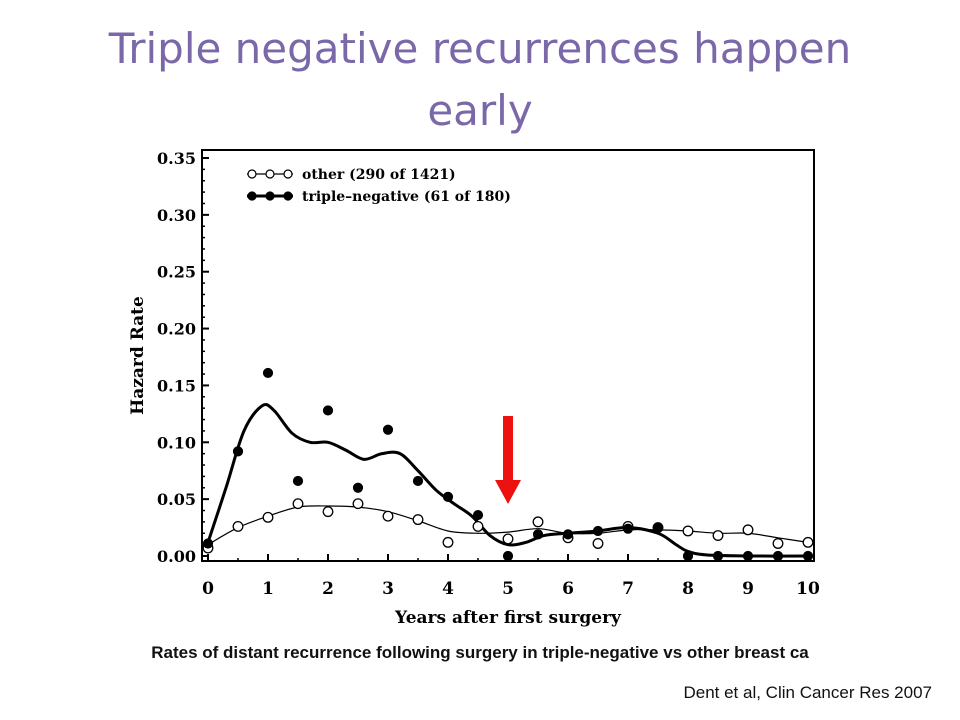 This screenshot has width=960, height=720. I want to click on y-axis-label: Hazard Rate, so click(138, 355).